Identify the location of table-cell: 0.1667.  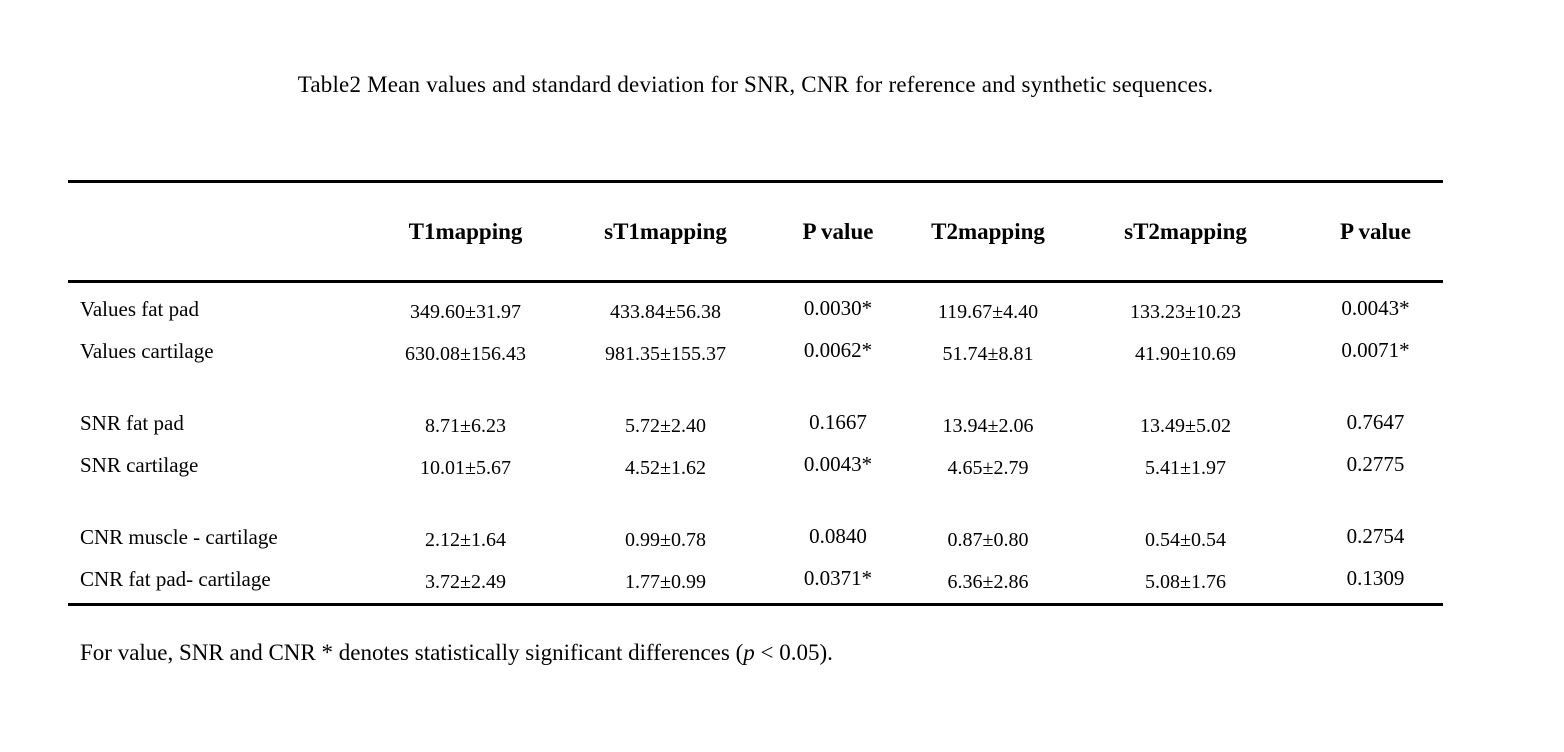
(838, 421).